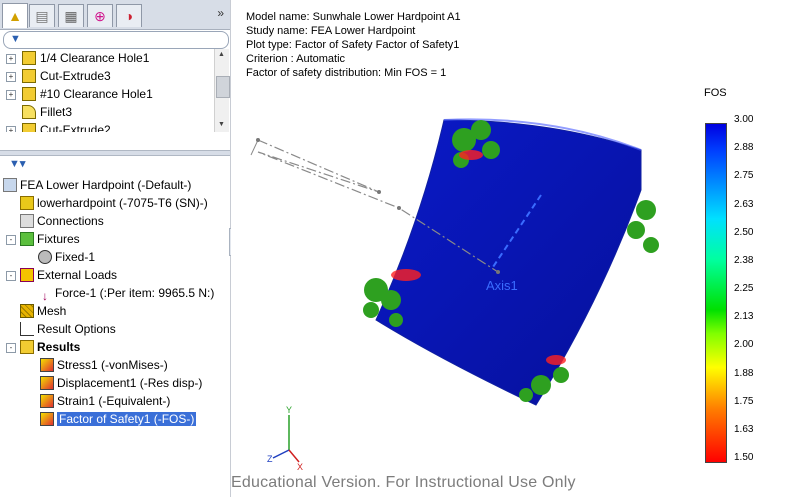  Describe the element at coordinates (744, 429) in the screenshot. I see `legend-tick-label: 1.63` at that location.